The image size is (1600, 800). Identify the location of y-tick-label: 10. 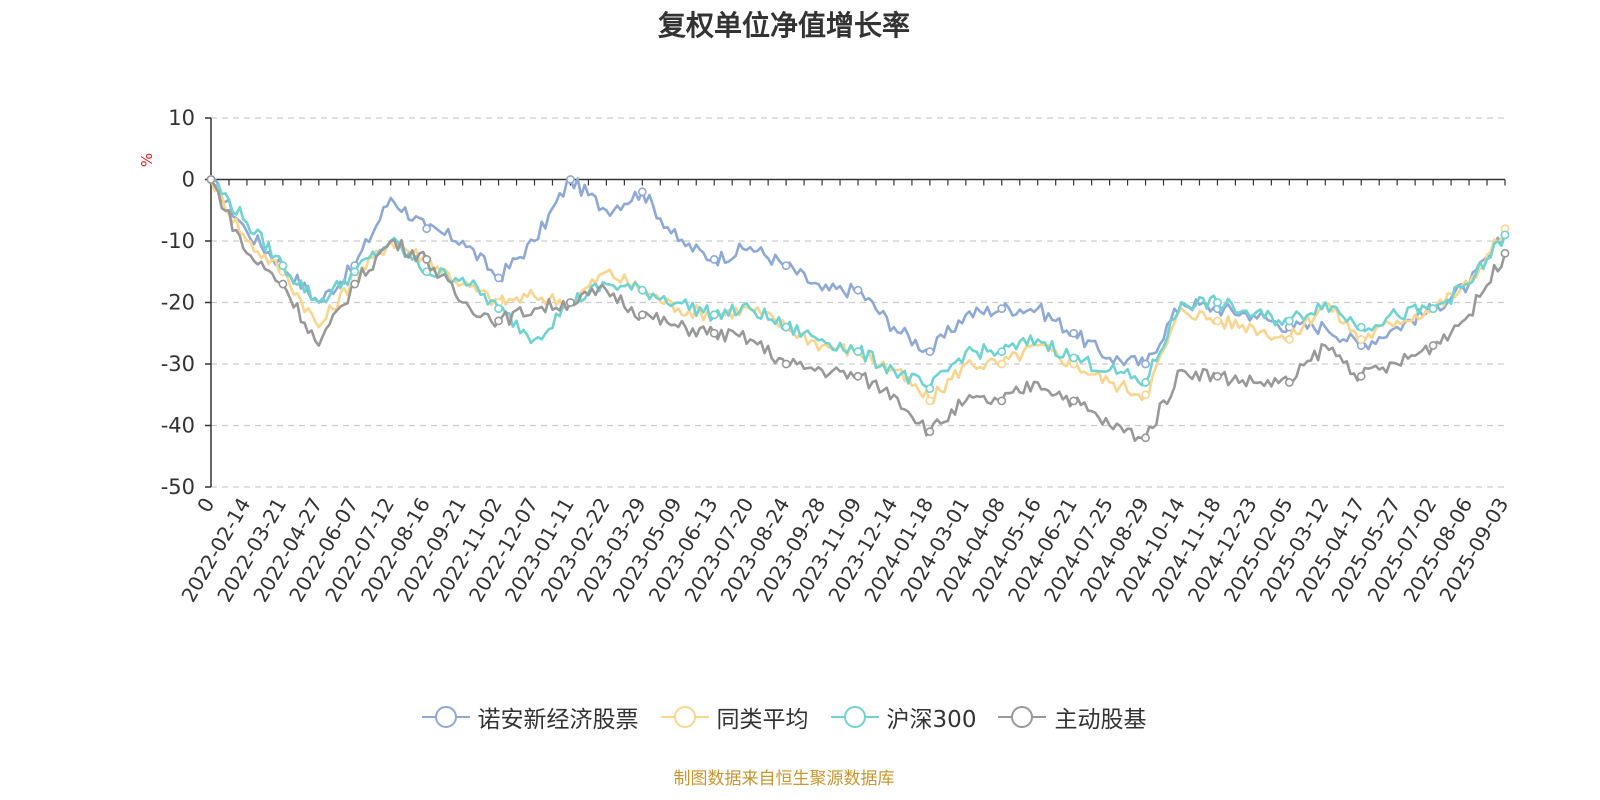
(181, 118).